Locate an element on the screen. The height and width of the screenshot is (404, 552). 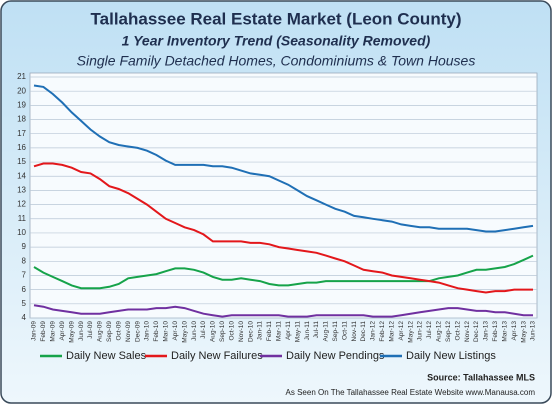
y-tick-label: 13 is located at coordinates (21, 190).